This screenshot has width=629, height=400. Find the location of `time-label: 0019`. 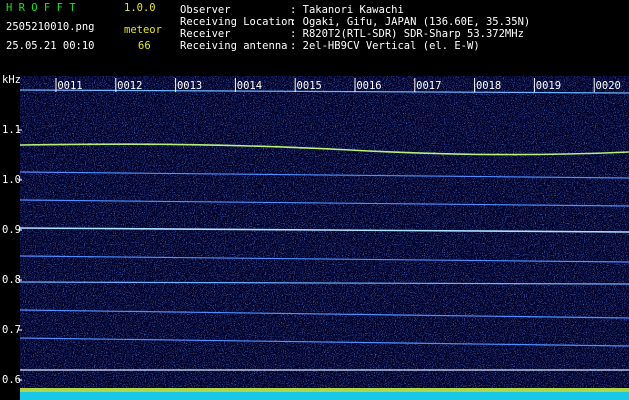

time-label: 0019 is located at coordinates (548, 86).